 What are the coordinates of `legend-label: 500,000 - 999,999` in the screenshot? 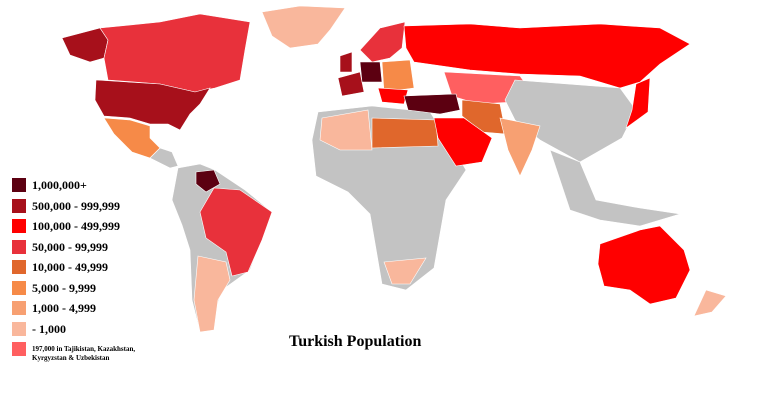 It's located at (76, 205).